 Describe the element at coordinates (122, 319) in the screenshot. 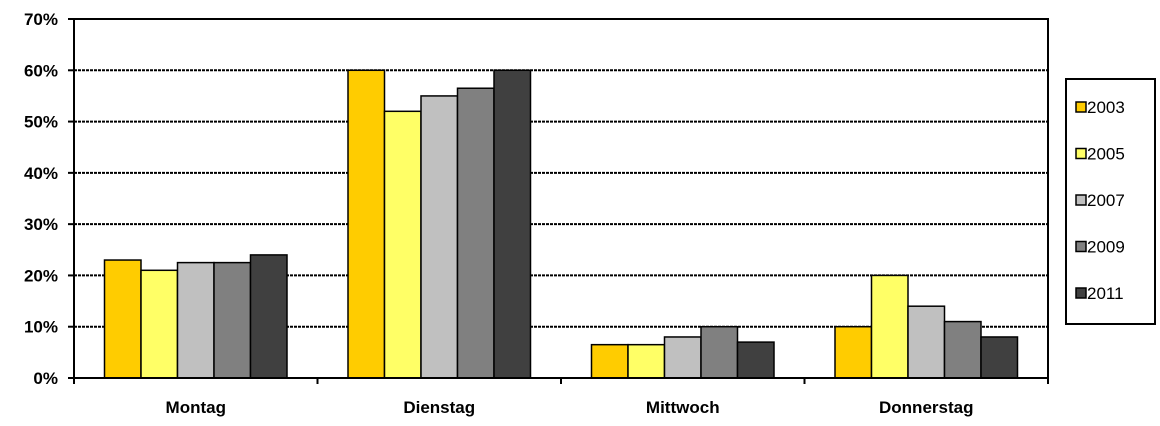

I see `bar-2003-montag` at that location.